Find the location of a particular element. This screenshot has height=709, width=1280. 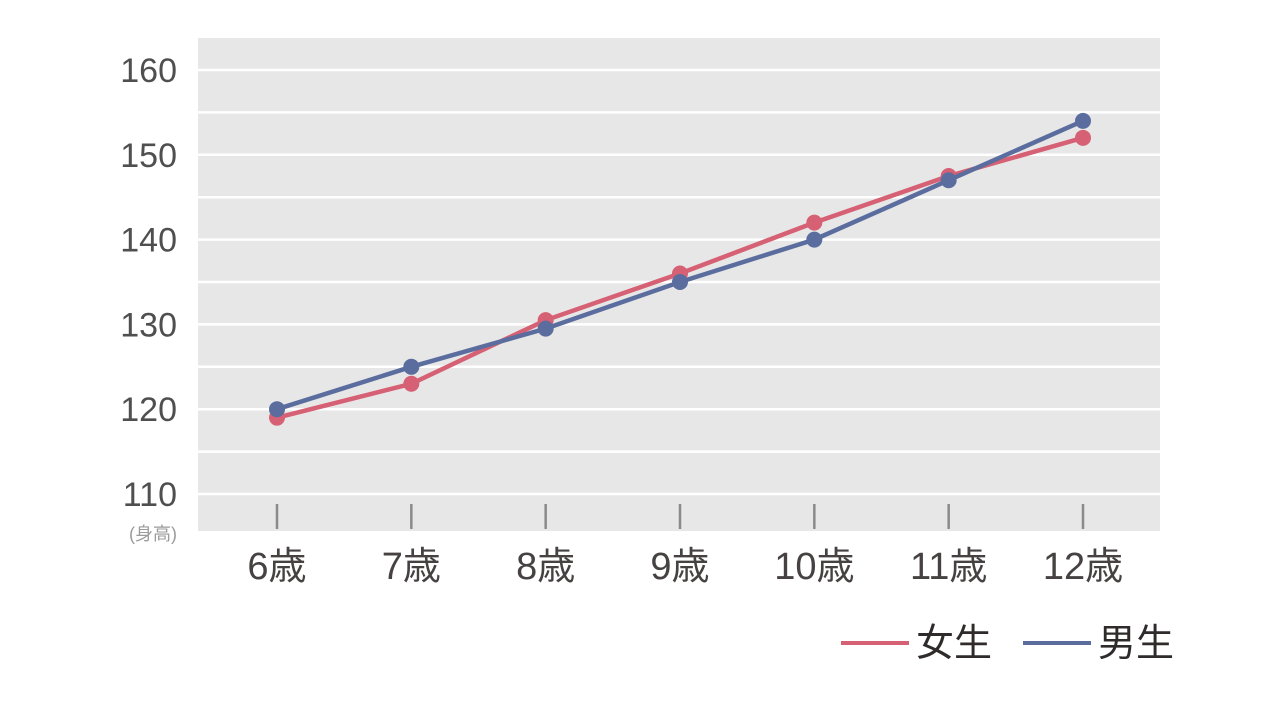

y-axis-label: 110 is located at coordinates (150, 495).